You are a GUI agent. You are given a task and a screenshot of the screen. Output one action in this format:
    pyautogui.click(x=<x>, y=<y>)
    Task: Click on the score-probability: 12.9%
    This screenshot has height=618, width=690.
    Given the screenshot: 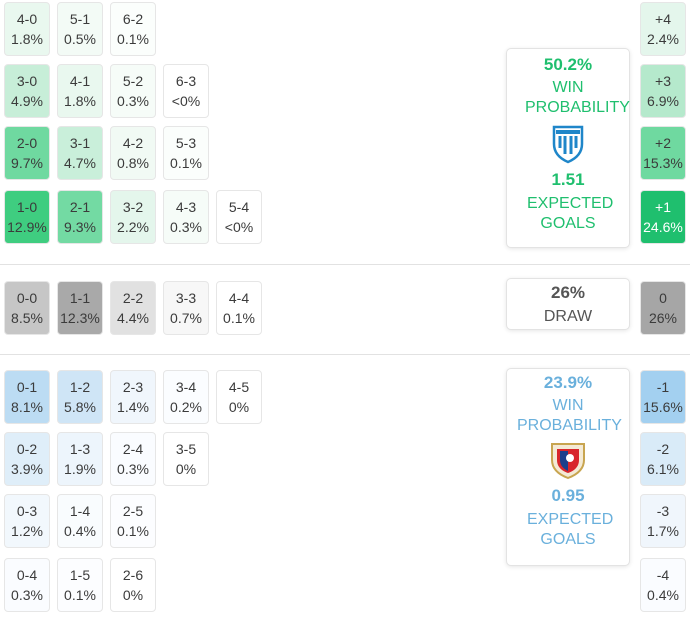 What is the action you would take?
    pyautogui.click(x=27, y=227)
    